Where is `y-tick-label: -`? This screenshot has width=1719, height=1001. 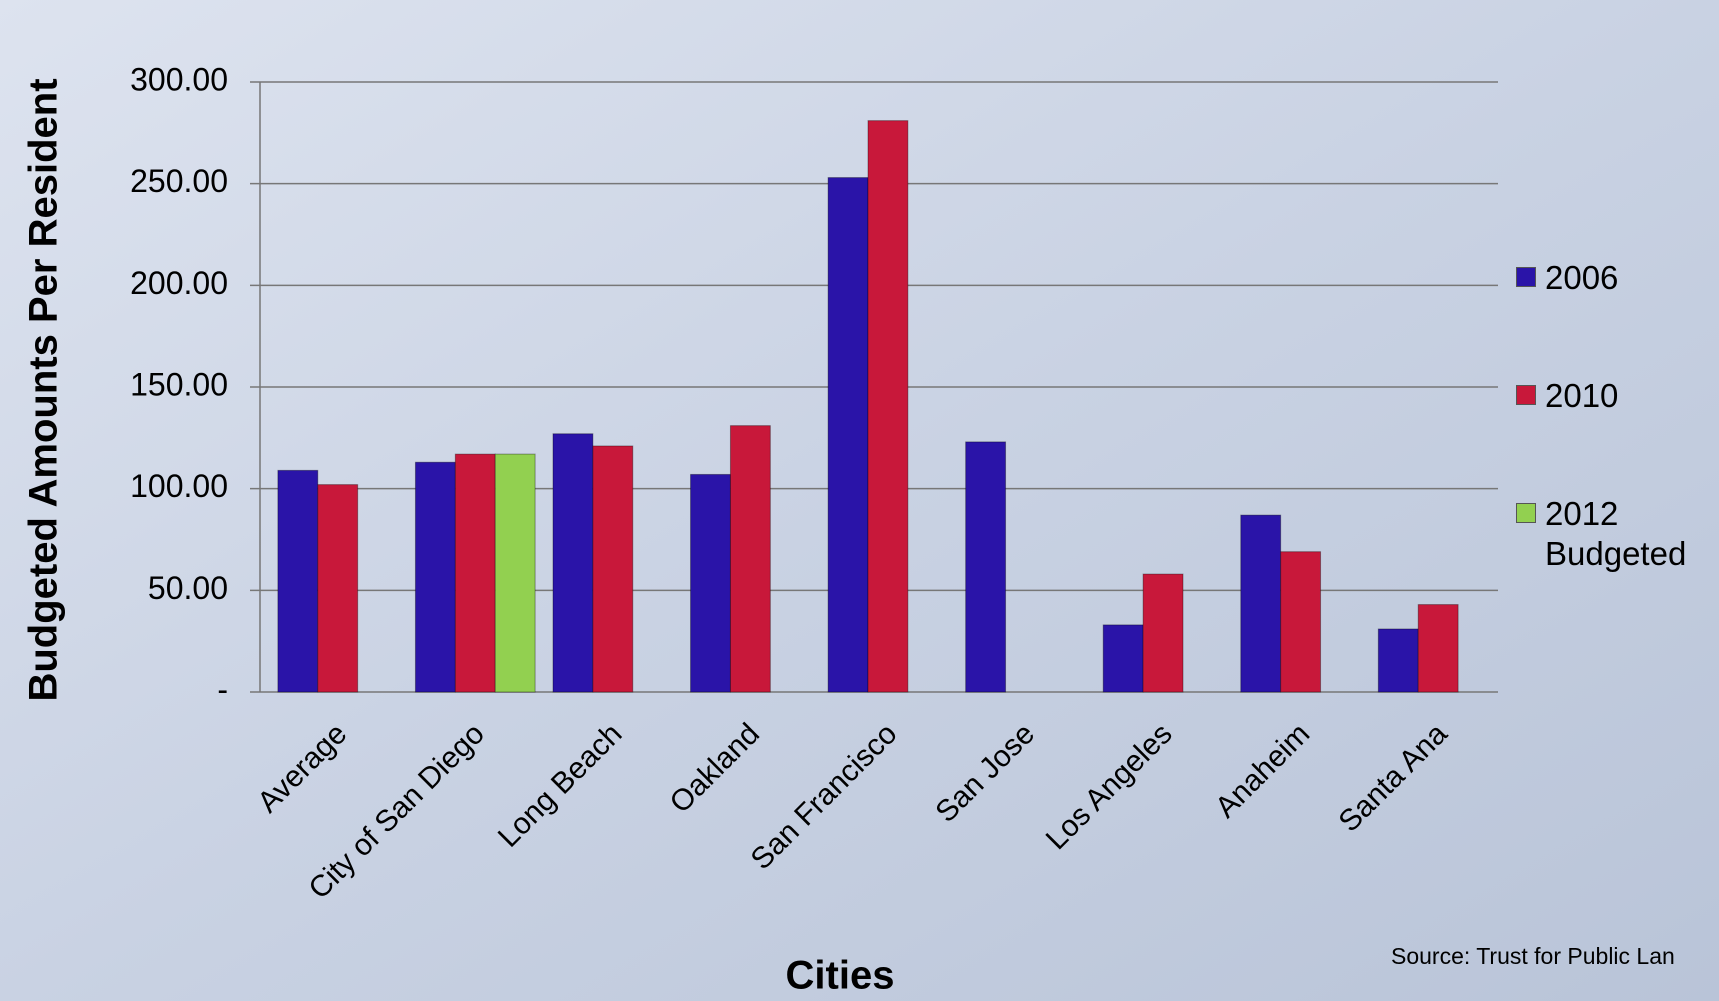 y-tick-label: - is located at coordinates (222, 689).